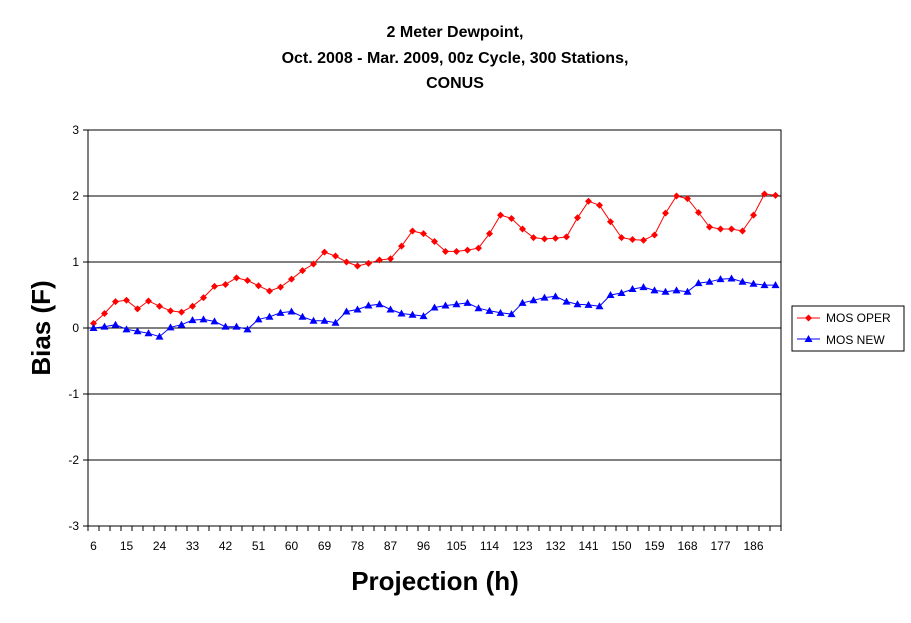  I want to click on x-tick-label: 150, so click(621, 546).